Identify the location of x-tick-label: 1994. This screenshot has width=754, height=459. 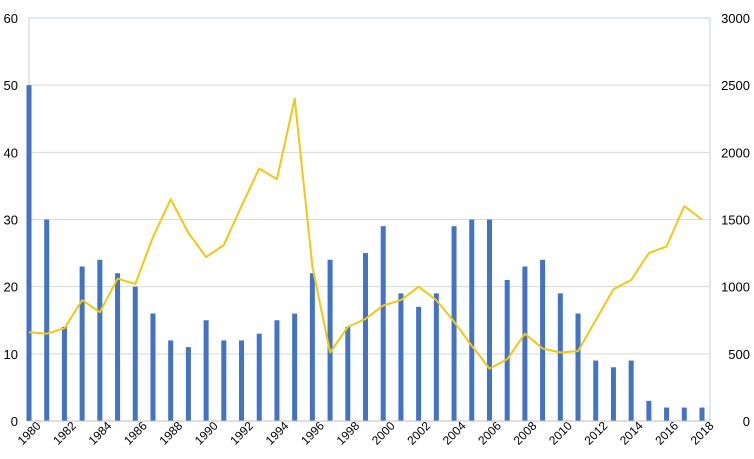
(277, 433).